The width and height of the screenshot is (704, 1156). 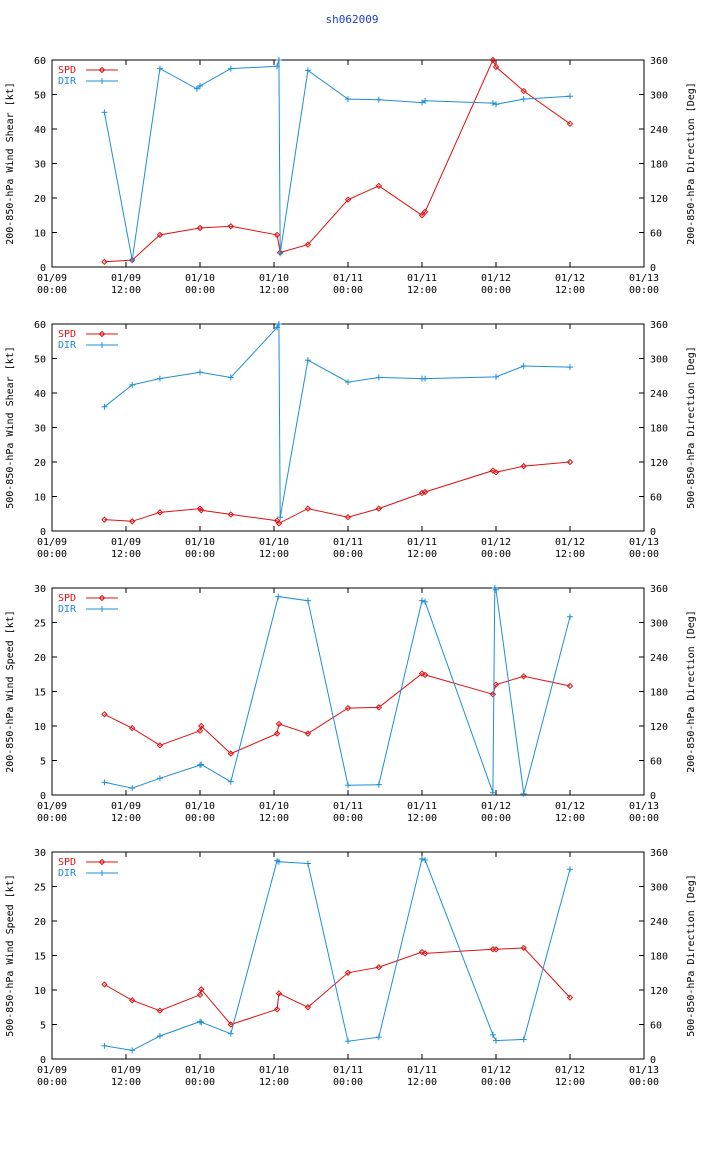 I want to click on y-tick-label: 15, so click(x=40, y=693).